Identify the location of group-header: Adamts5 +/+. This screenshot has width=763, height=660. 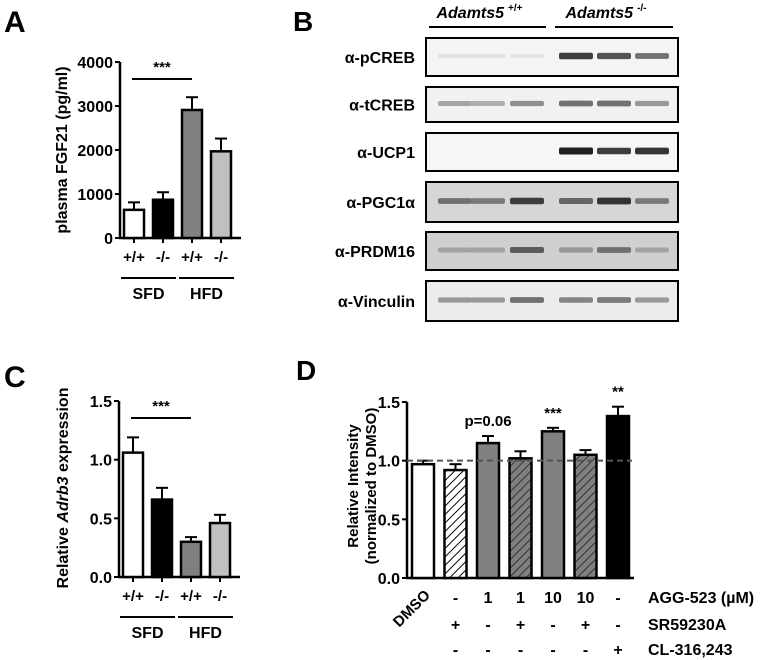
(478, 12).